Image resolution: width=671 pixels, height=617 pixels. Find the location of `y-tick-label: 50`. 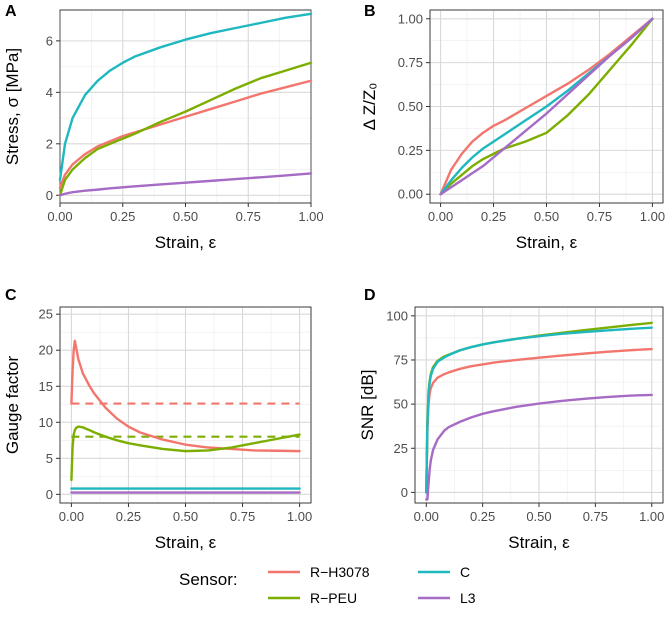

y-tick-label: 50 is located at coordinates (401, 404).